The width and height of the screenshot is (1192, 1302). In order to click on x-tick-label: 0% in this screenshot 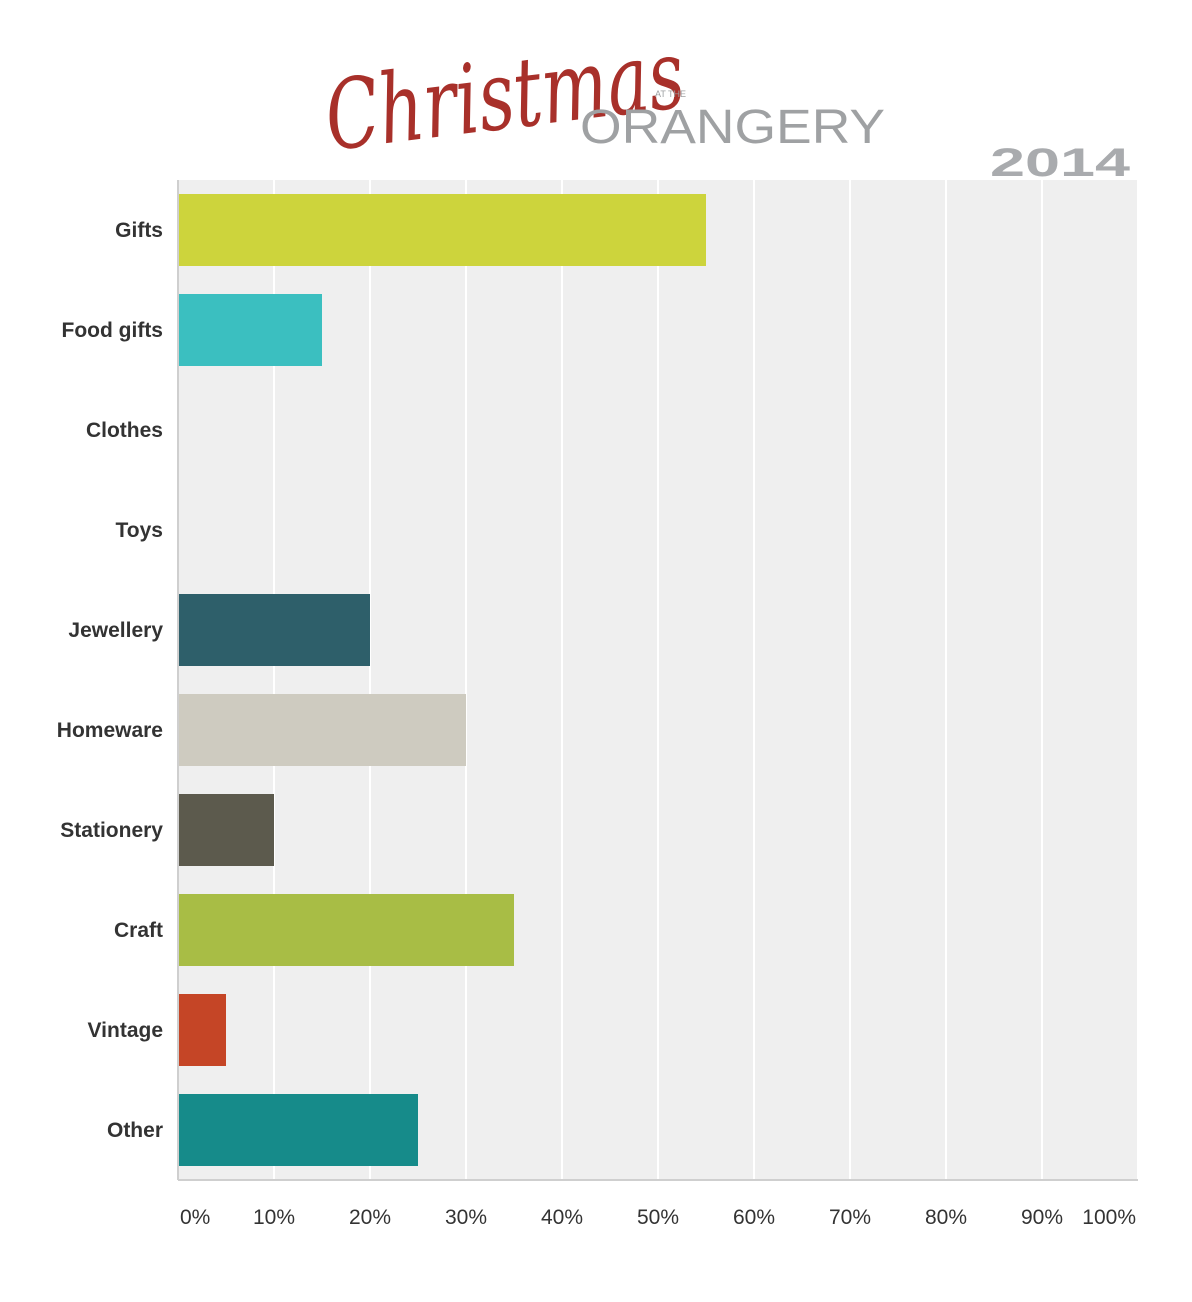, I will do `click(195, 1217)`.